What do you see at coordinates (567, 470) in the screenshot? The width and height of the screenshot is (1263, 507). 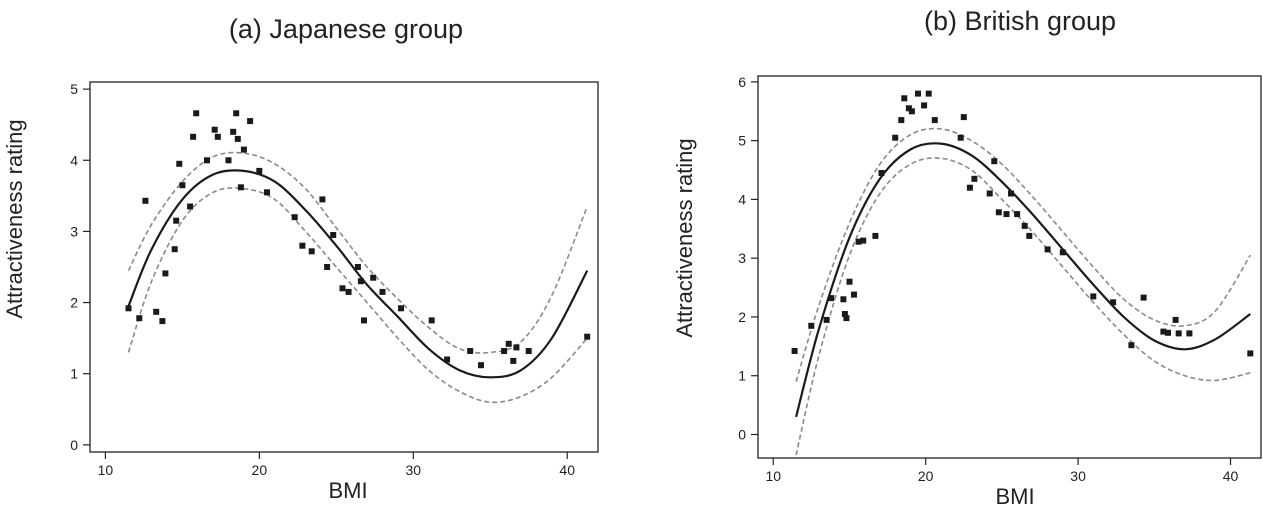 I see `x-tick-label: 40` at bounding box center [567, 470].